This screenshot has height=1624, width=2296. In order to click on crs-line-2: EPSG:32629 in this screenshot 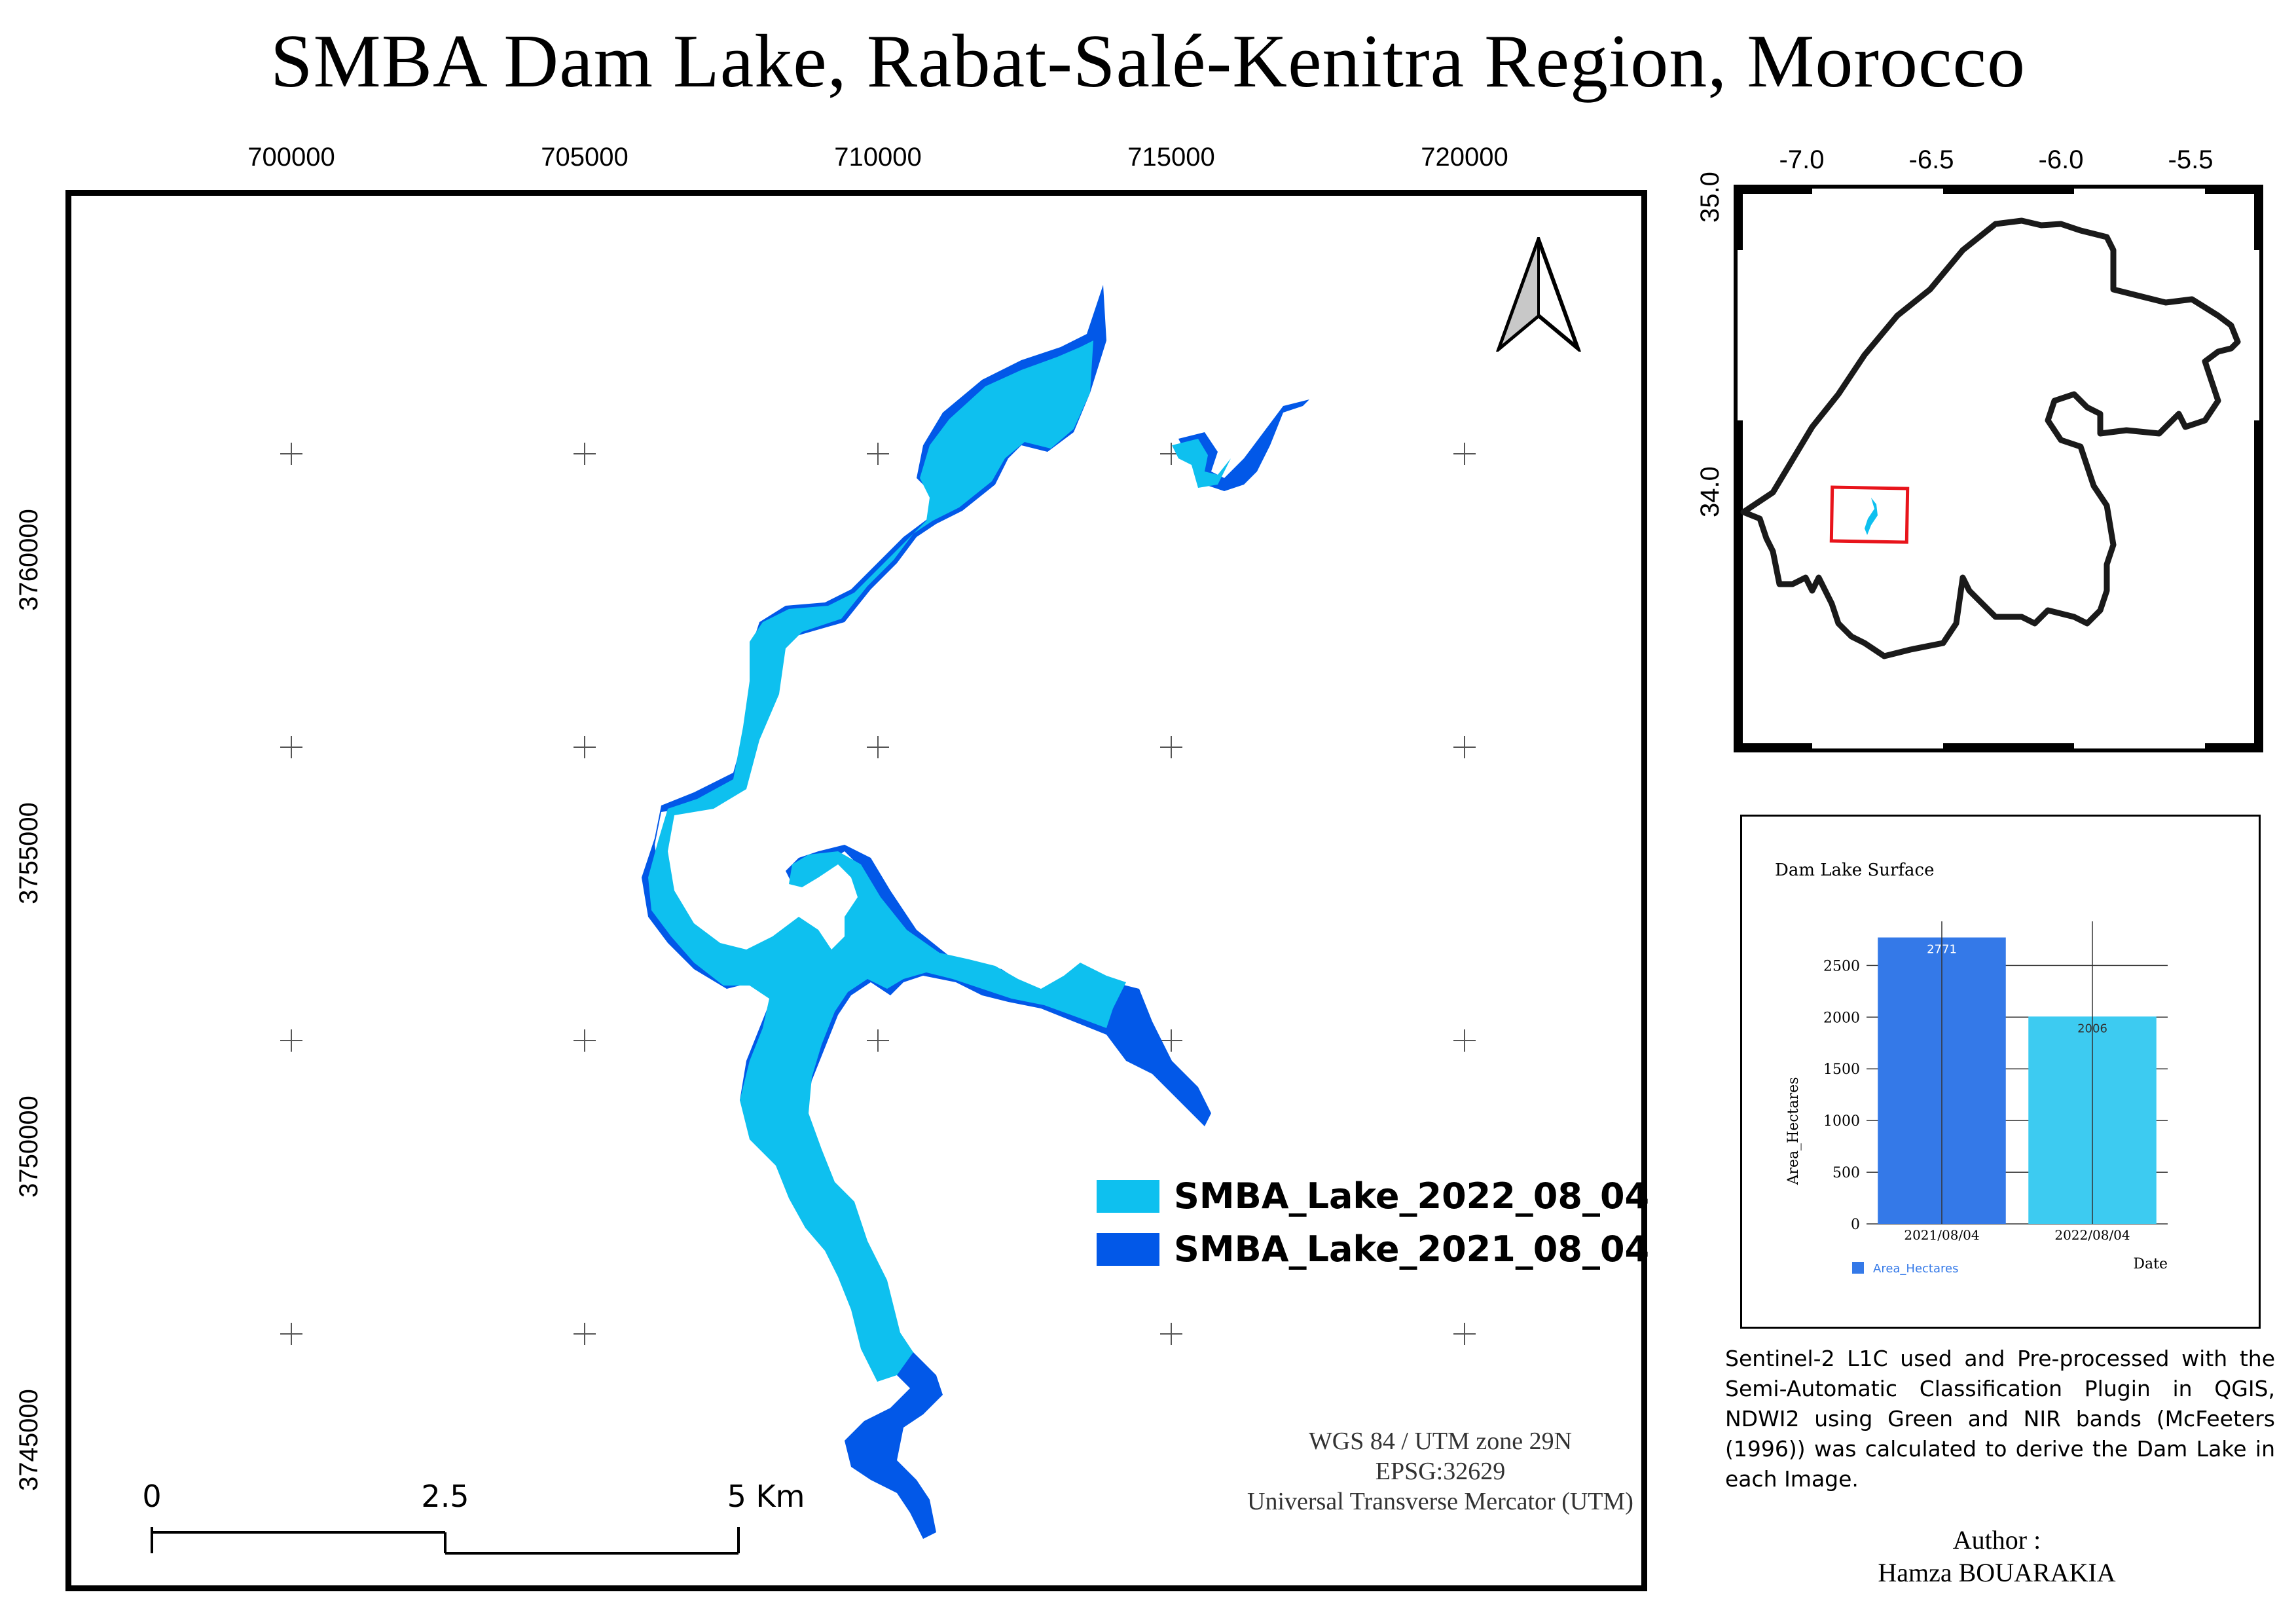, I will do `click(1440, 1471)`.